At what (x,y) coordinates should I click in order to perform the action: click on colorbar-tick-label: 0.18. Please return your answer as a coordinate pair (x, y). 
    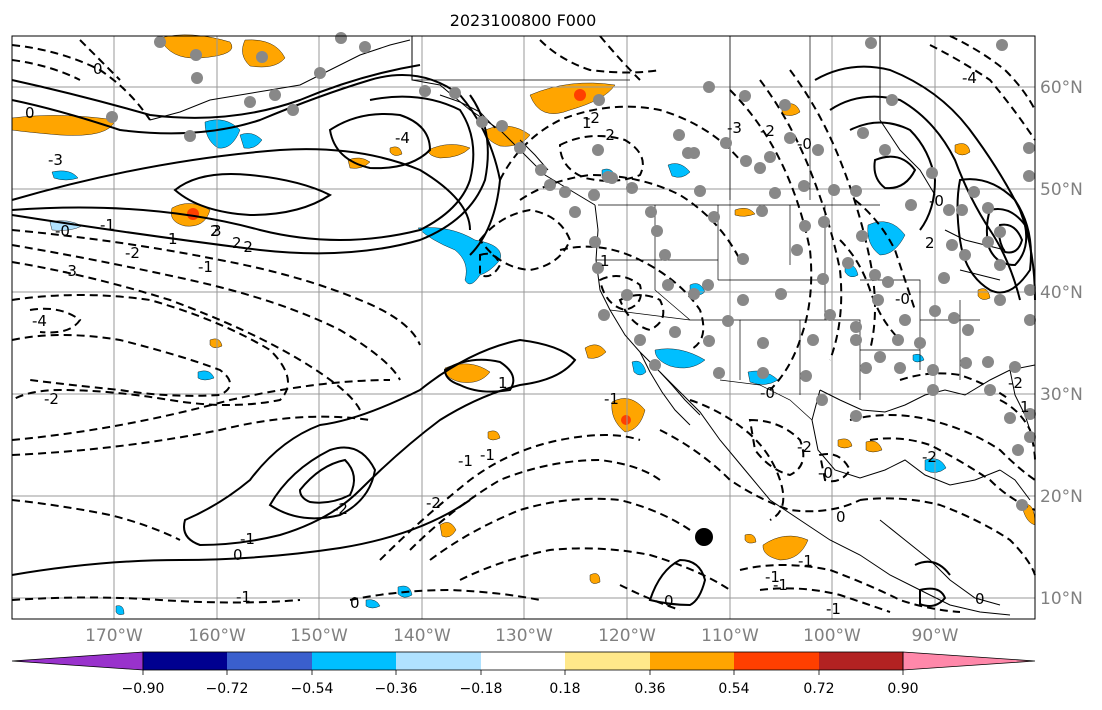
    Looking at the image, I should click on (564, 689).